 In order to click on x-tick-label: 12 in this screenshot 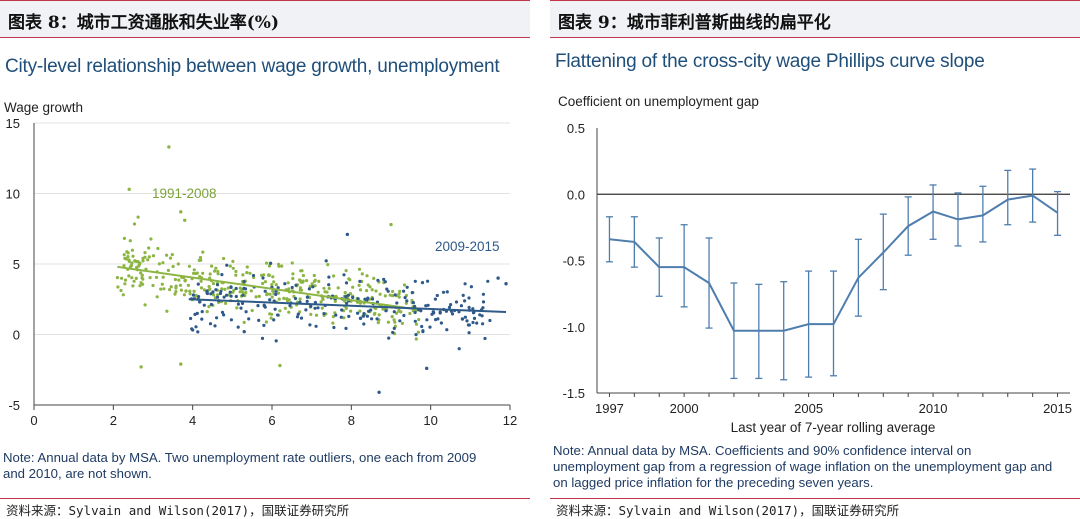, I will do `click(510, 420)`.